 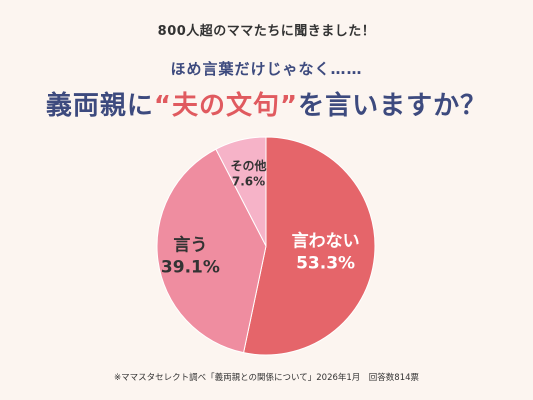 I want to click on slice-sonota-value: 7.6%, so click(x=248, y=181).